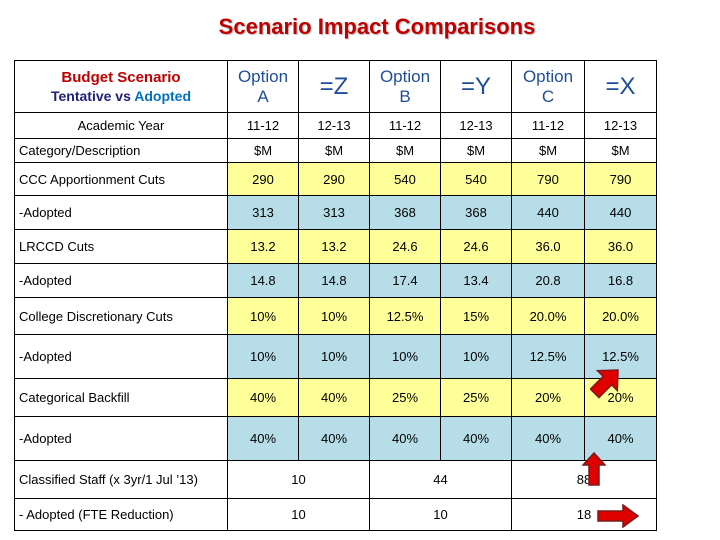  Describe the element at coordinates (548, 397) in the screenshot. I see `value-cell: 20%` at that location.